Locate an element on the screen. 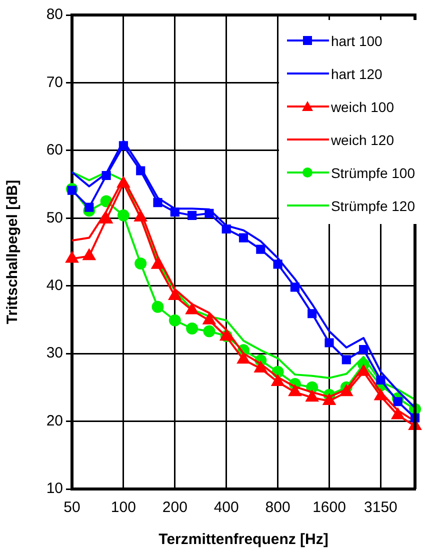 This screenshot has height=553, width=425. y-tick-label: 40 is located at coordinates (54, 285).